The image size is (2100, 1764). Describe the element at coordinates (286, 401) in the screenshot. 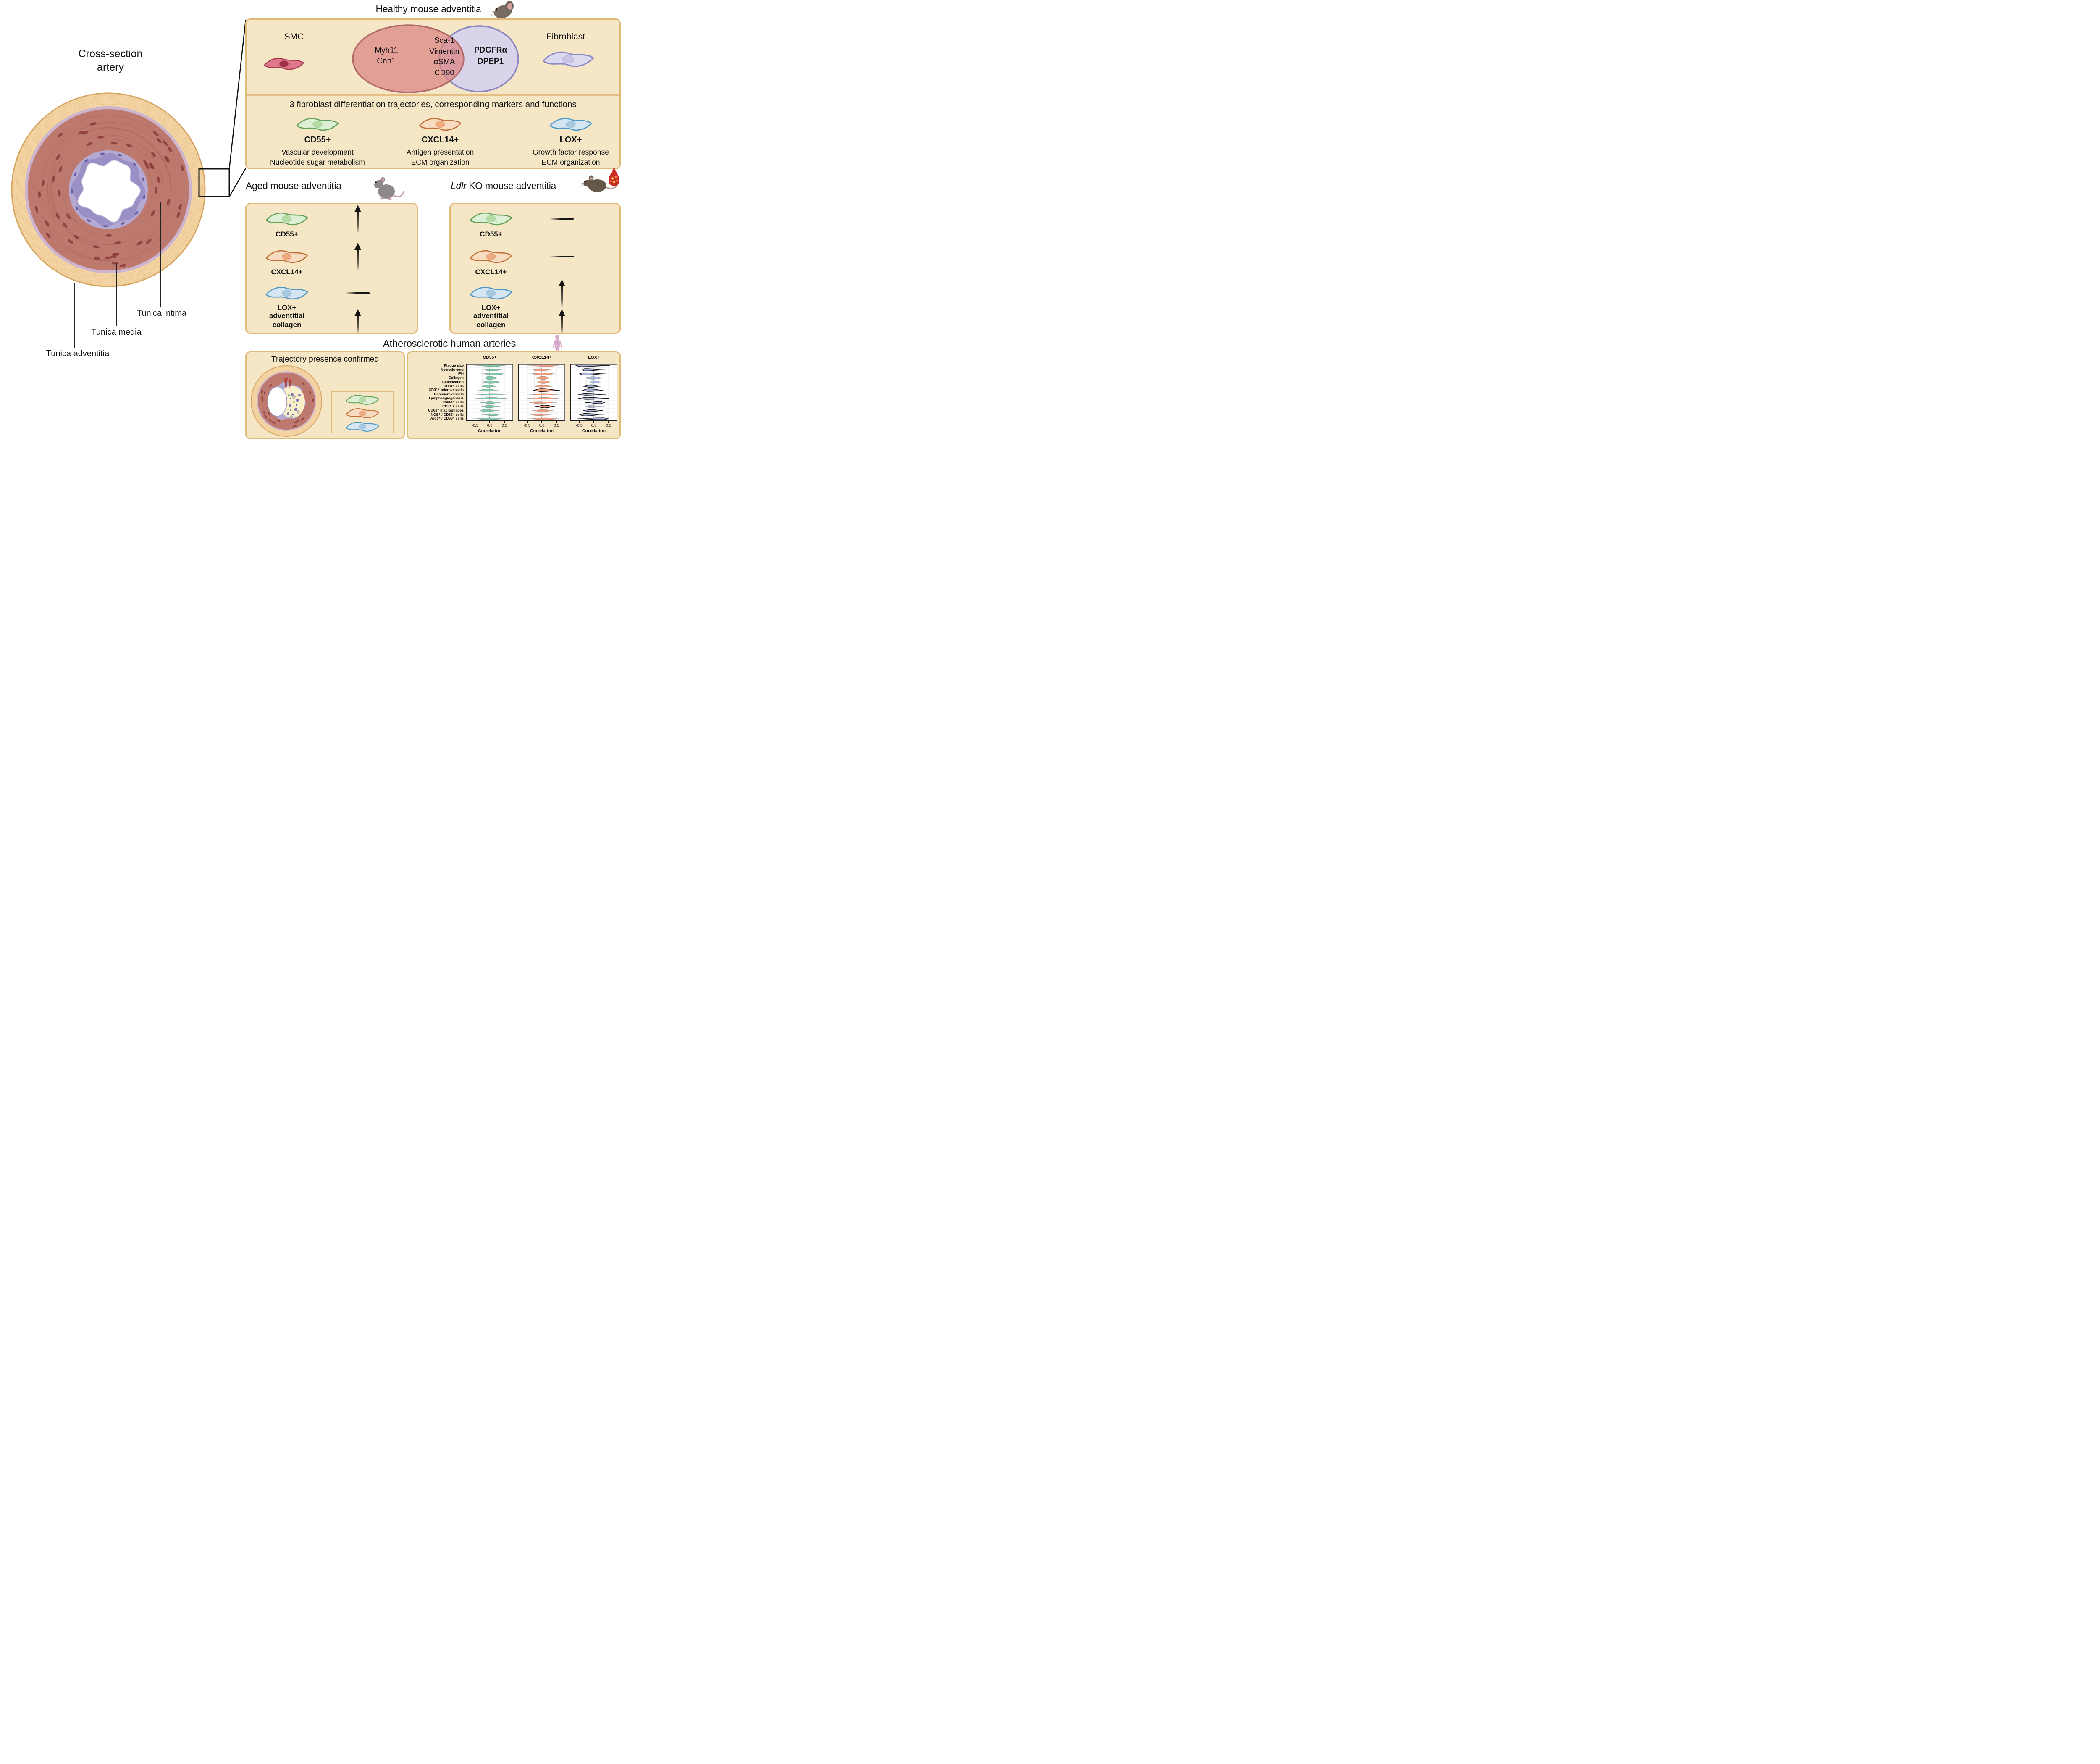

I see `diseased-artery-illustration` at that location.